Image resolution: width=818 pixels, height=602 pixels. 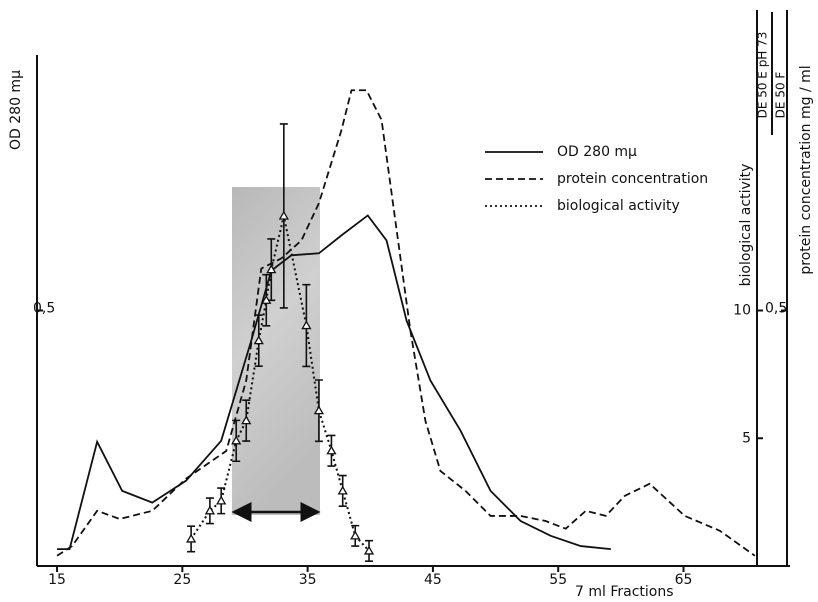 I want to click on x-tick-label: 45, so click(x=433, y=580).